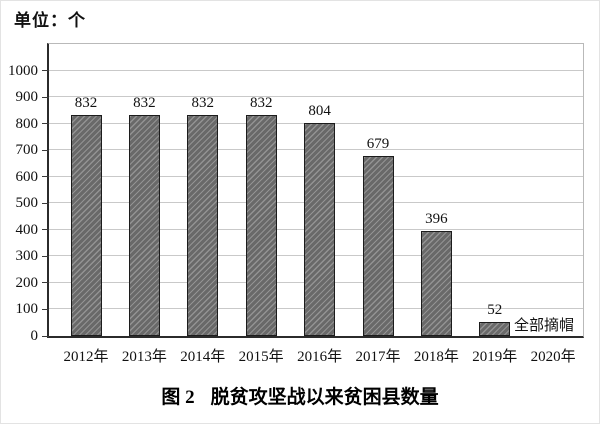 The width and height of the screenshot is (600, 424). I want to click on y-axis-tick-label: 100, so click(27, 309).